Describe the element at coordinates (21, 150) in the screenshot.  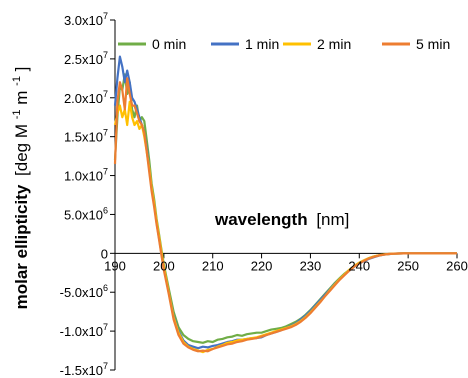
I see `y-axis-label-unit-1: [deg M` at that location.